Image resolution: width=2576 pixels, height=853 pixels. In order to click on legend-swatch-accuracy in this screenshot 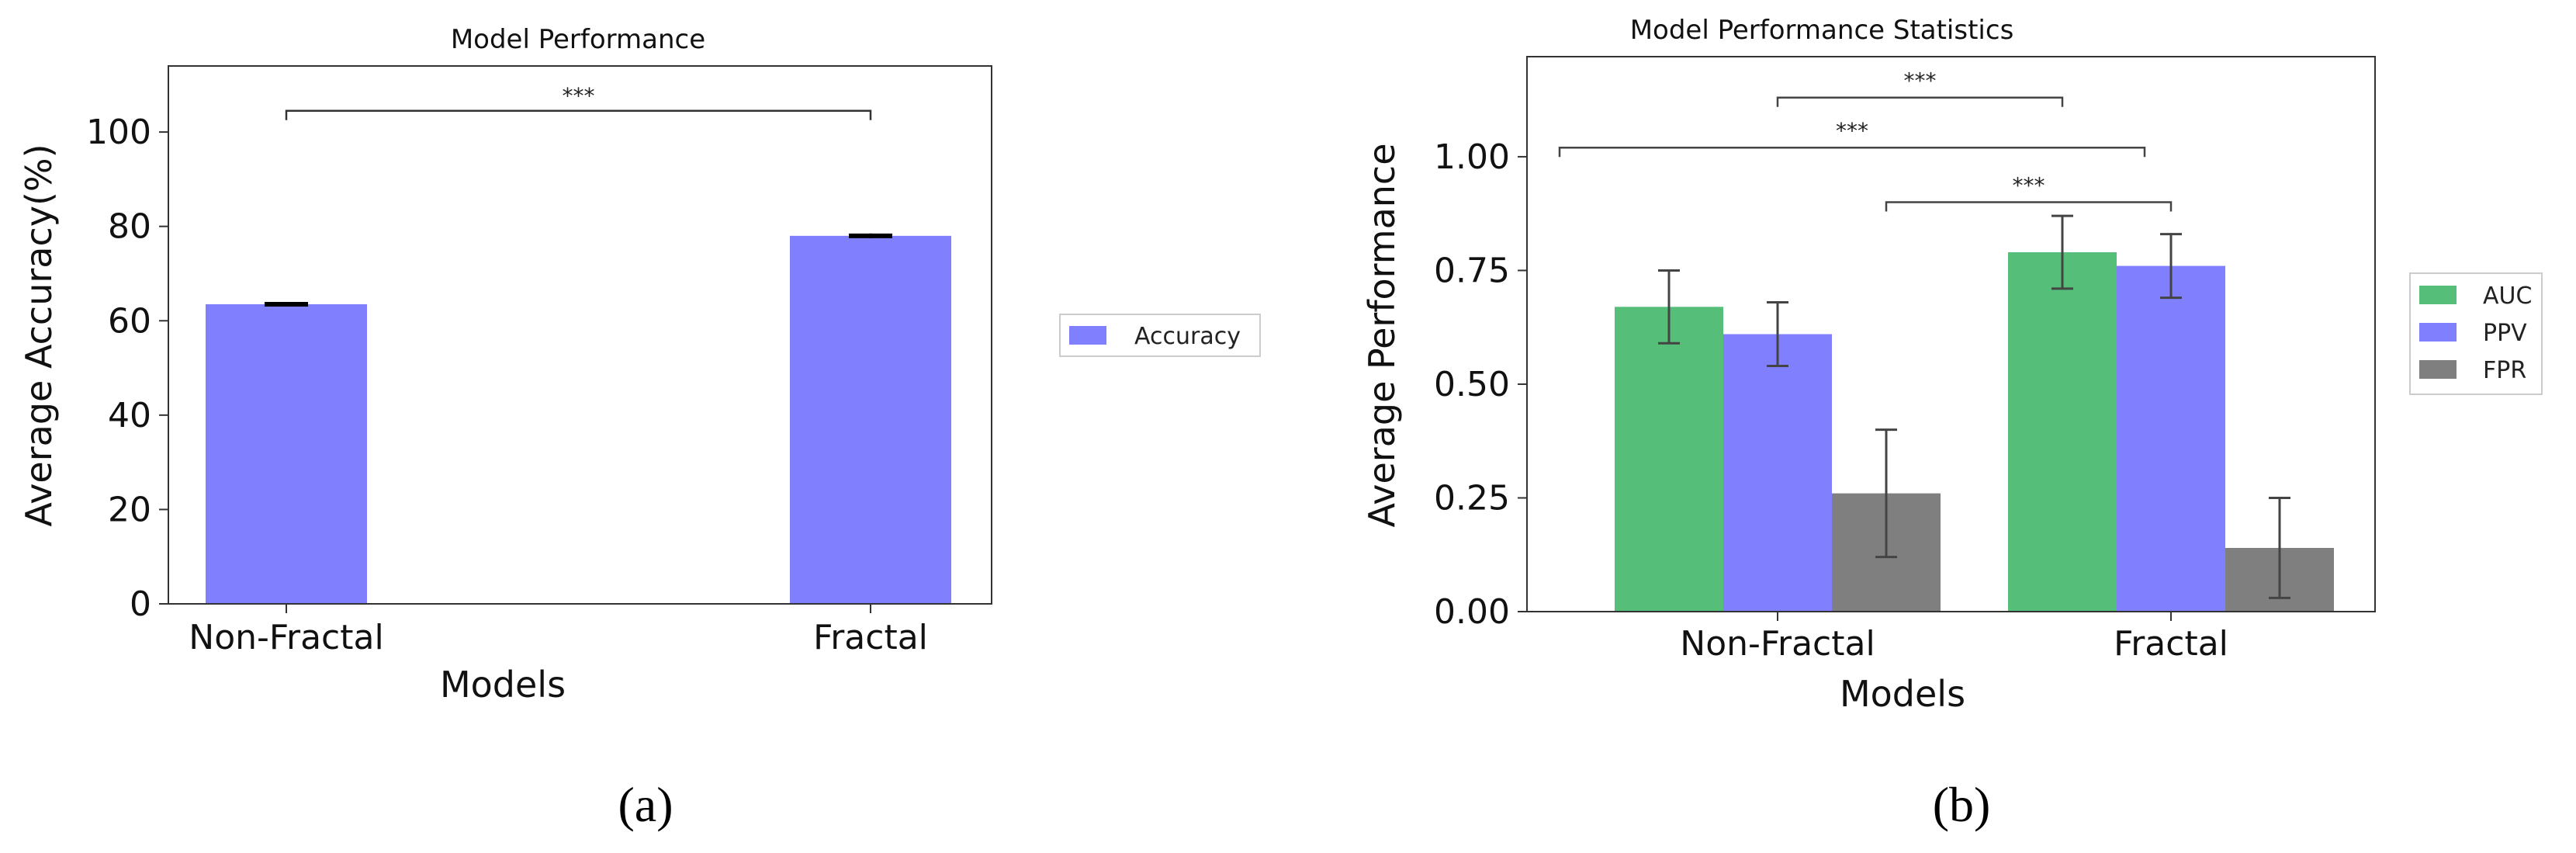, I will do `click(1087, 335)`.